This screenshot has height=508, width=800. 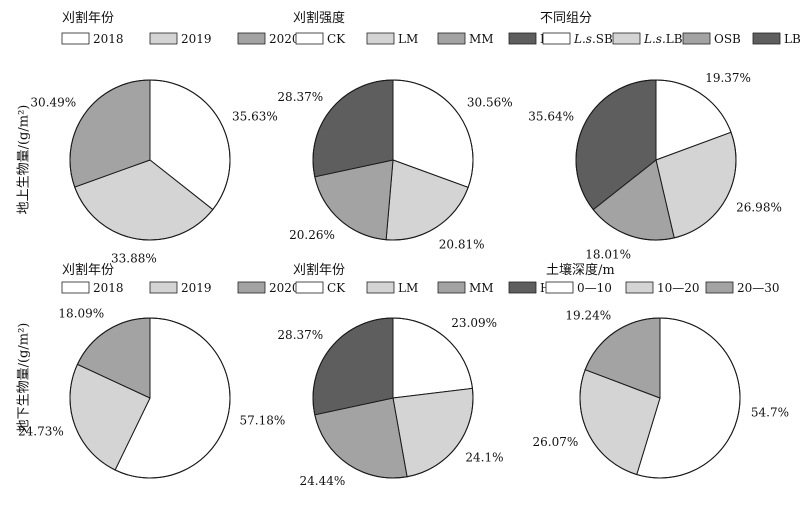 I want to click on chart-title: 土壤深度/m, so click(x=580, y=270).